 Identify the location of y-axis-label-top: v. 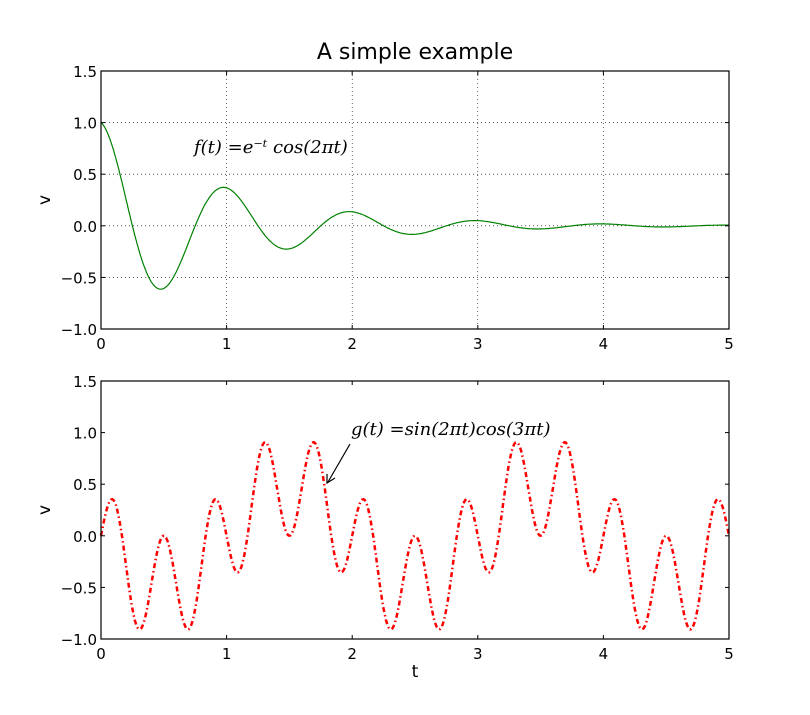
(45, 200).